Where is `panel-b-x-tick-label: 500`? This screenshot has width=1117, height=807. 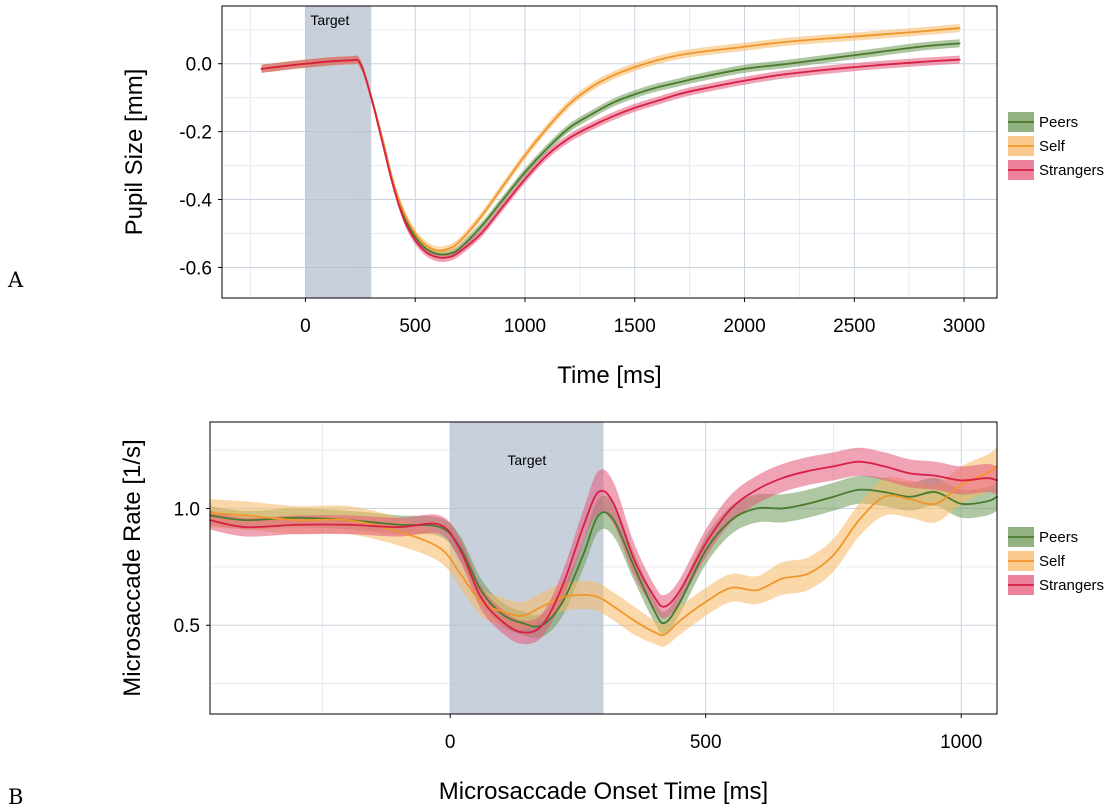 panel-b-x-tick-label: 500 is located at coordinates (706, 742).